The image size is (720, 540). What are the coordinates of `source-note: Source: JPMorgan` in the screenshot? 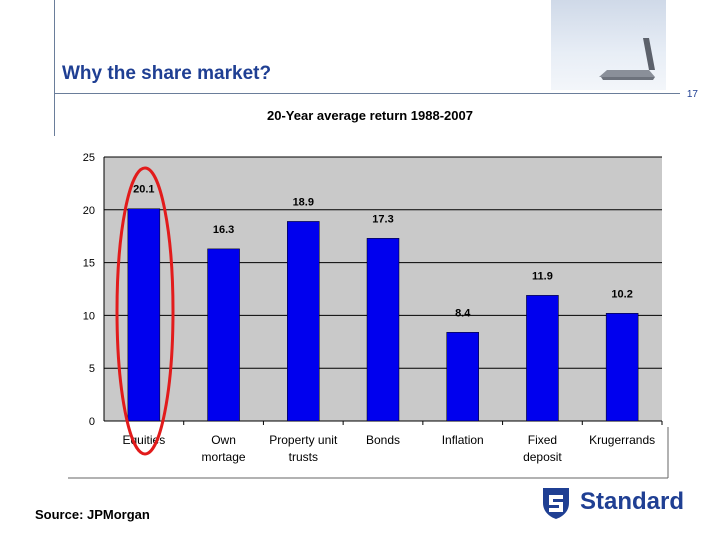 It's located at (92, 514).